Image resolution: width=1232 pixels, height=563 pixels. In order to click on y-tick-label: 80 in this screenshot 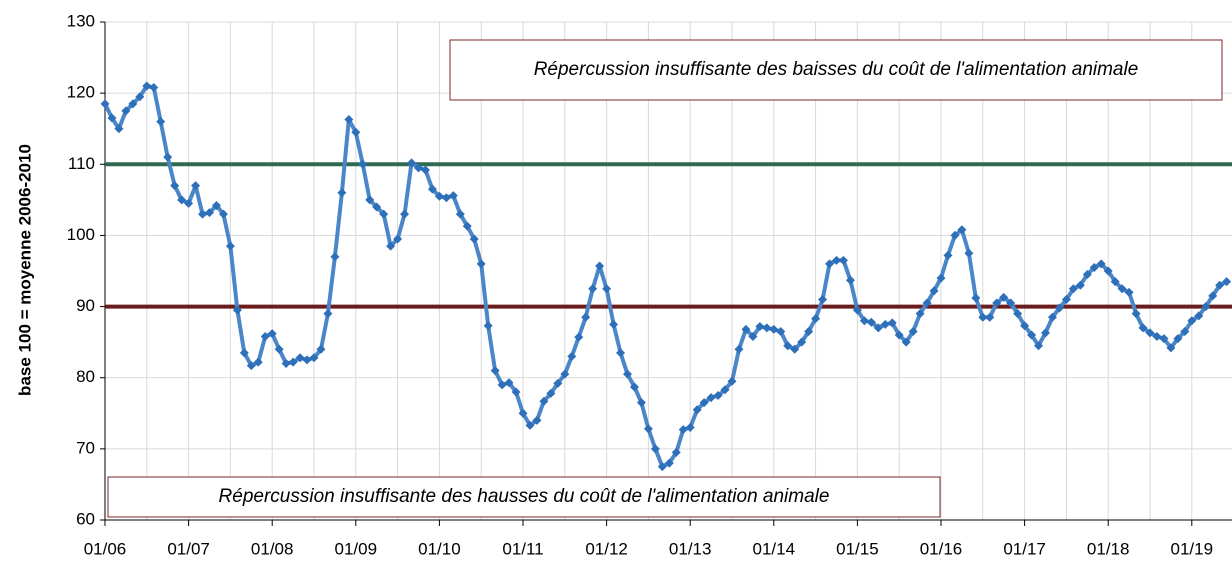, I will do `click(85, 376)`.